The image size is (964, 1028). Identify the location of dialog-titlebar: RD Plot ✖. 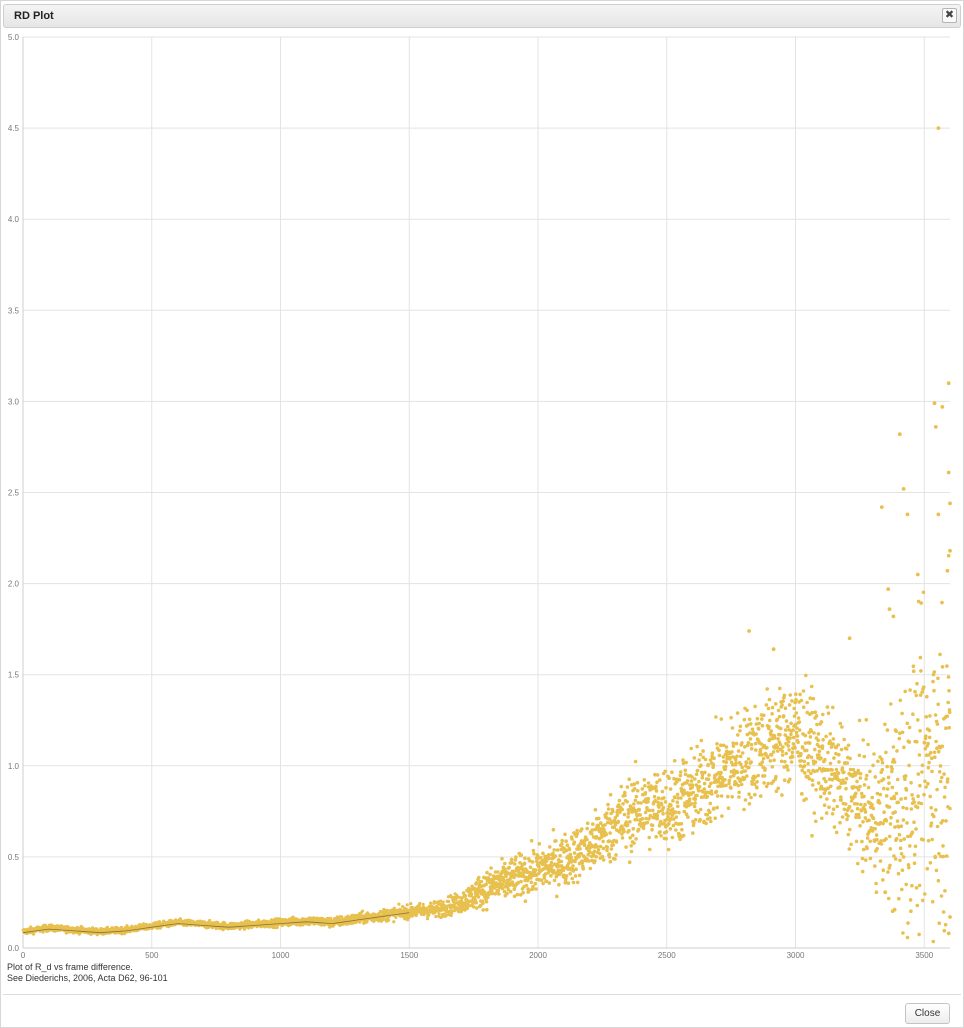
(482, 16).